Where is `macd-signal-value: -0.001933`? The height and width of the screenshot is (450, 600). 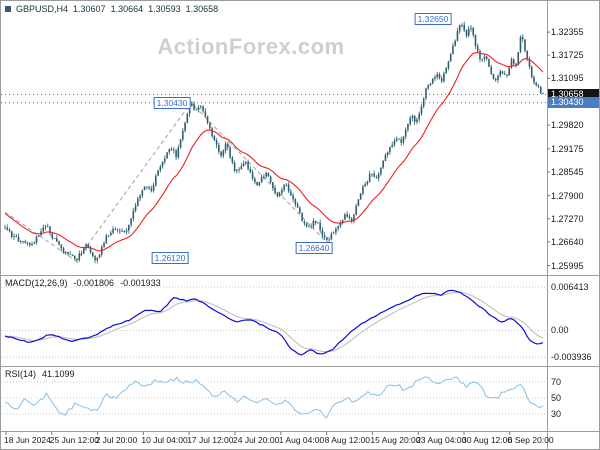 macd-signal-value: -0.001933 is located at coordinates (140, 283).